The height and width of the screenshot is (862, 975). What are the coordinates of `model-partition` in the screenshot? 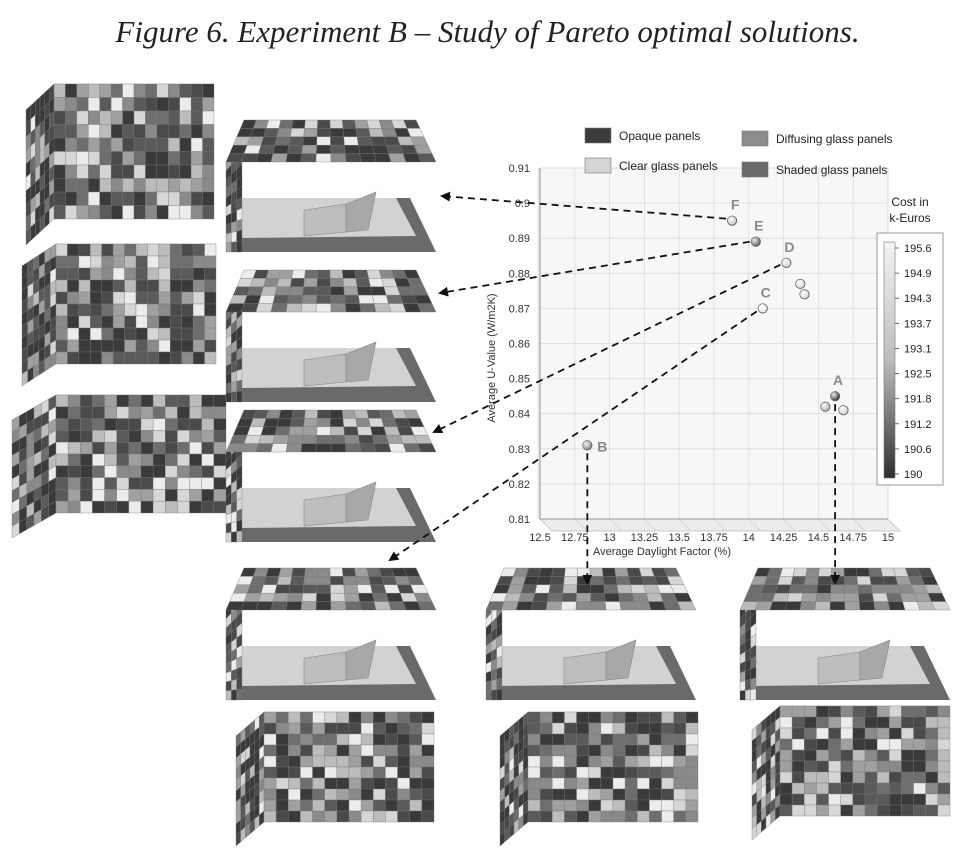 It's located at (325, 668).